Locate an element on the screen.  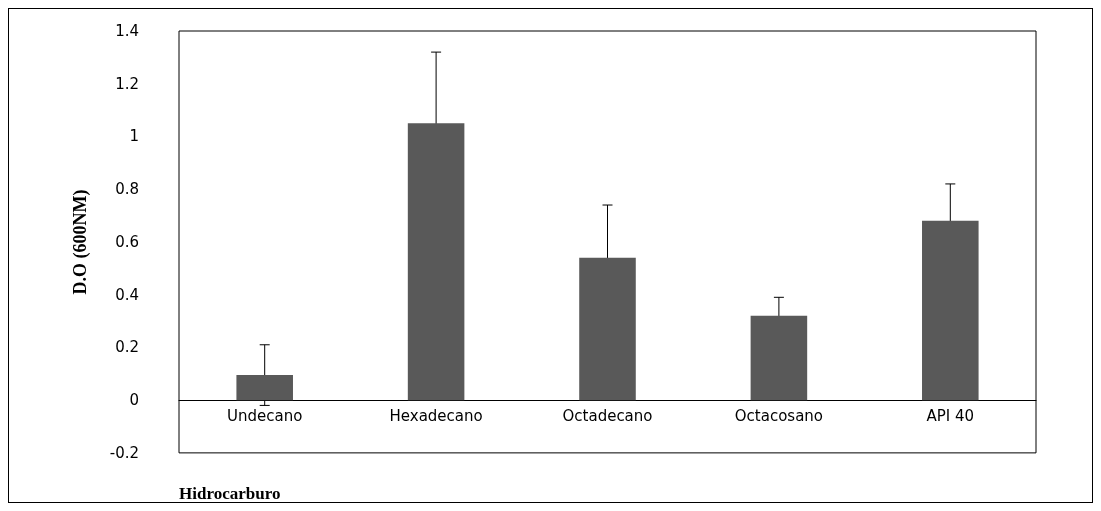
y-tick-label: 1 is located at coordinates (134, 136).